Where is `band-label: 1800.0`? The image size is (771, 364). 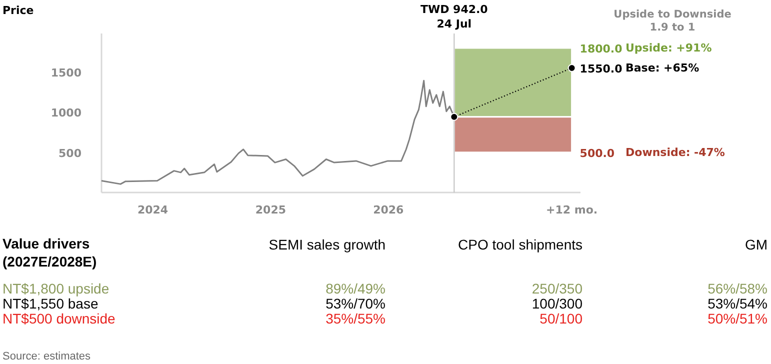 band-label: 1800.0 is located at coordinates (601, 49).